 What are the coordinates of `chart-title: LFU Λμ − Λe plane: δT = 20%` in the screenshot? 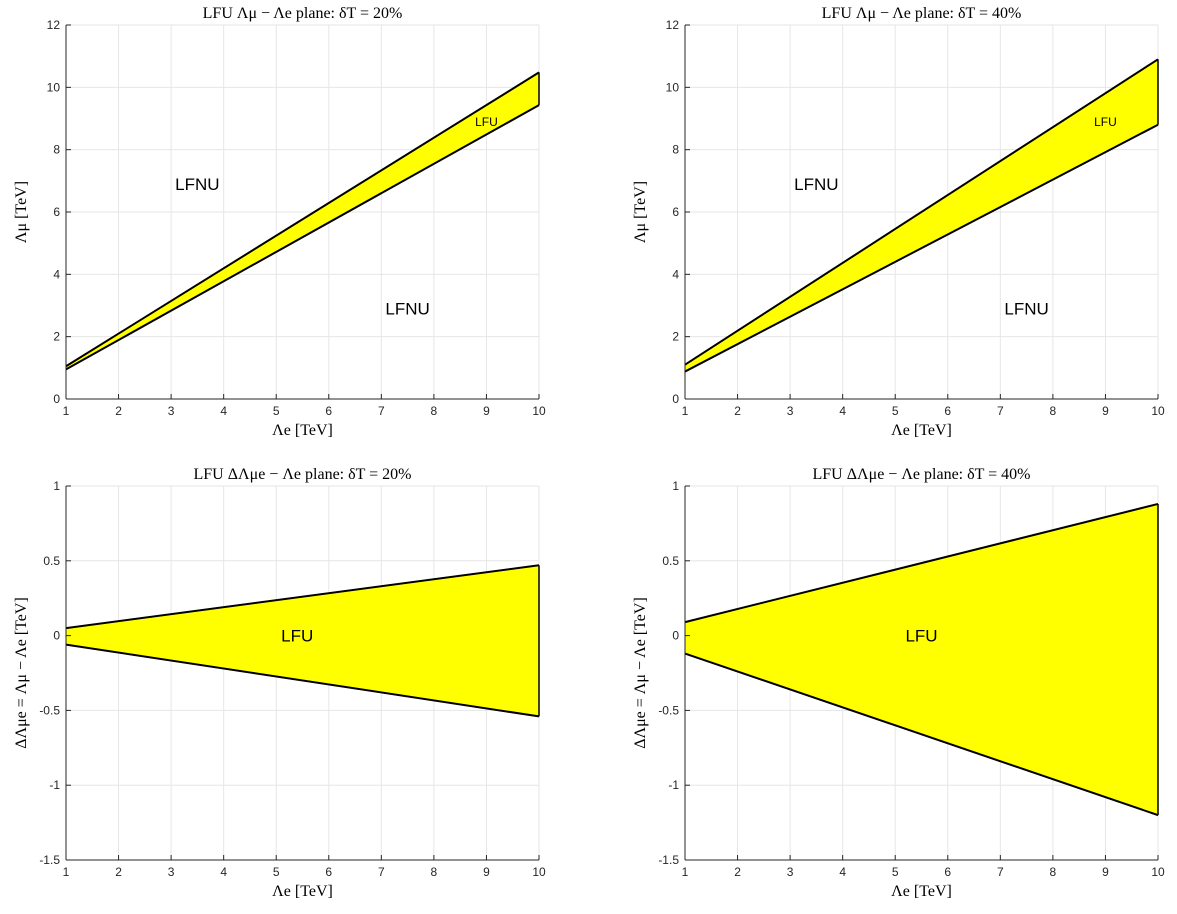 It's located at (303, 13).